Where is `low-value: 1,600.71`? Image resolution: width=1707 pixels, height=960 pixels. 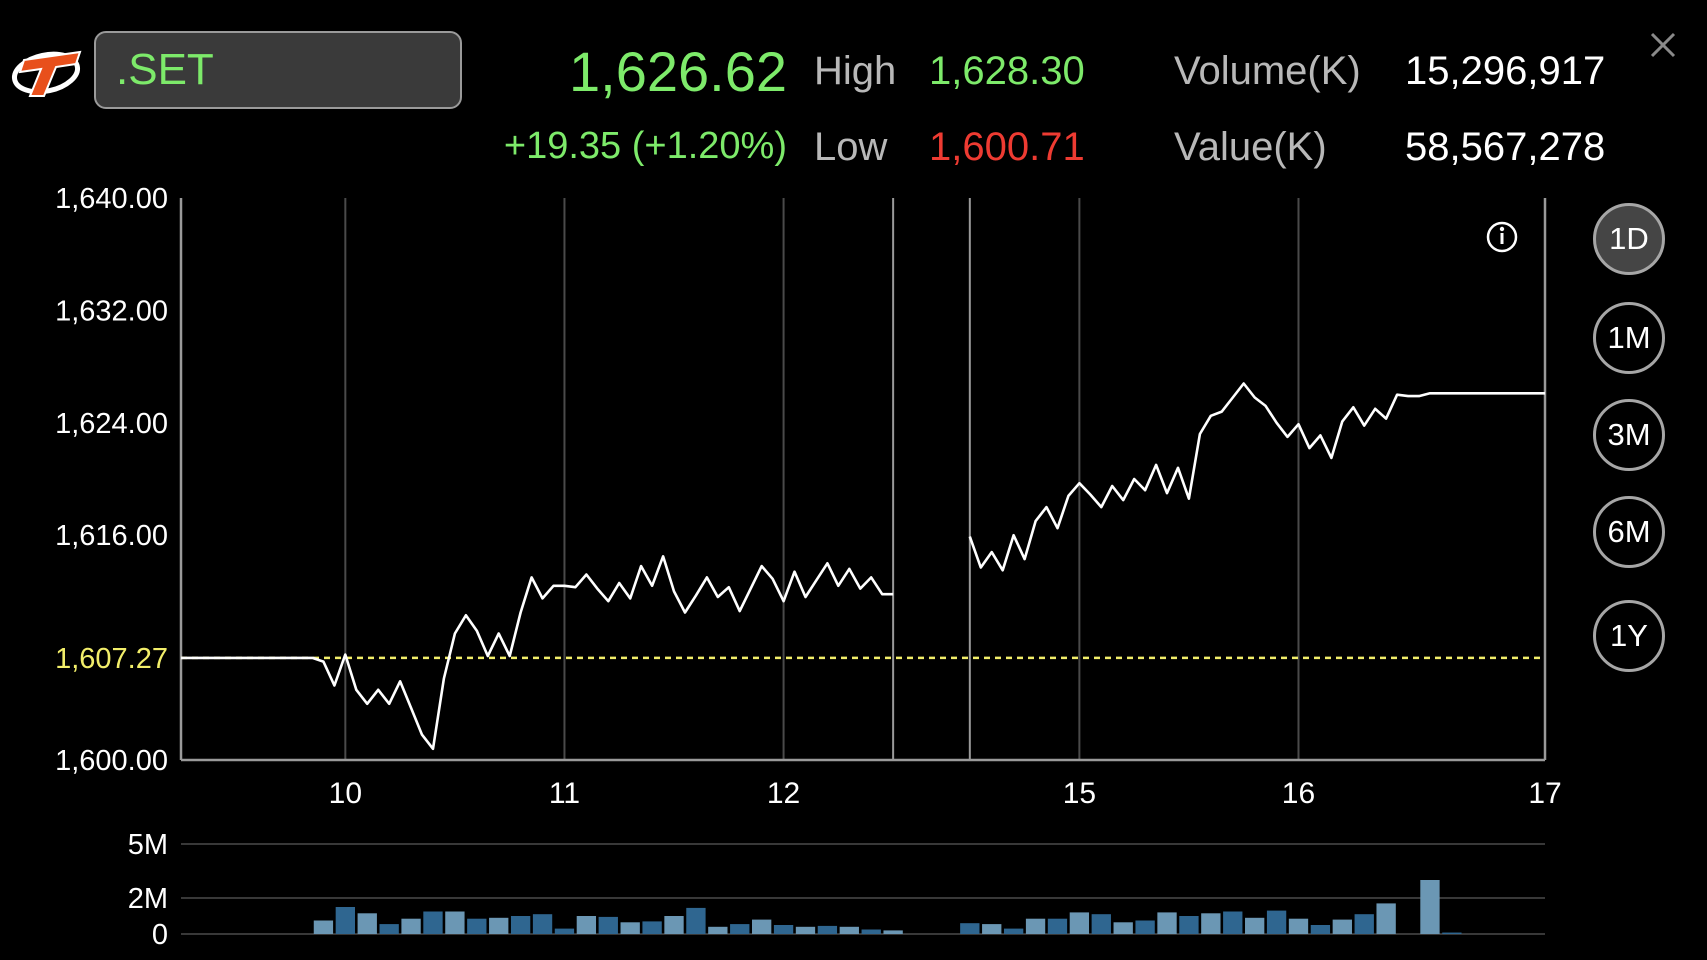
low-value: 1,600.71 is located at coordinates (1007, 147).